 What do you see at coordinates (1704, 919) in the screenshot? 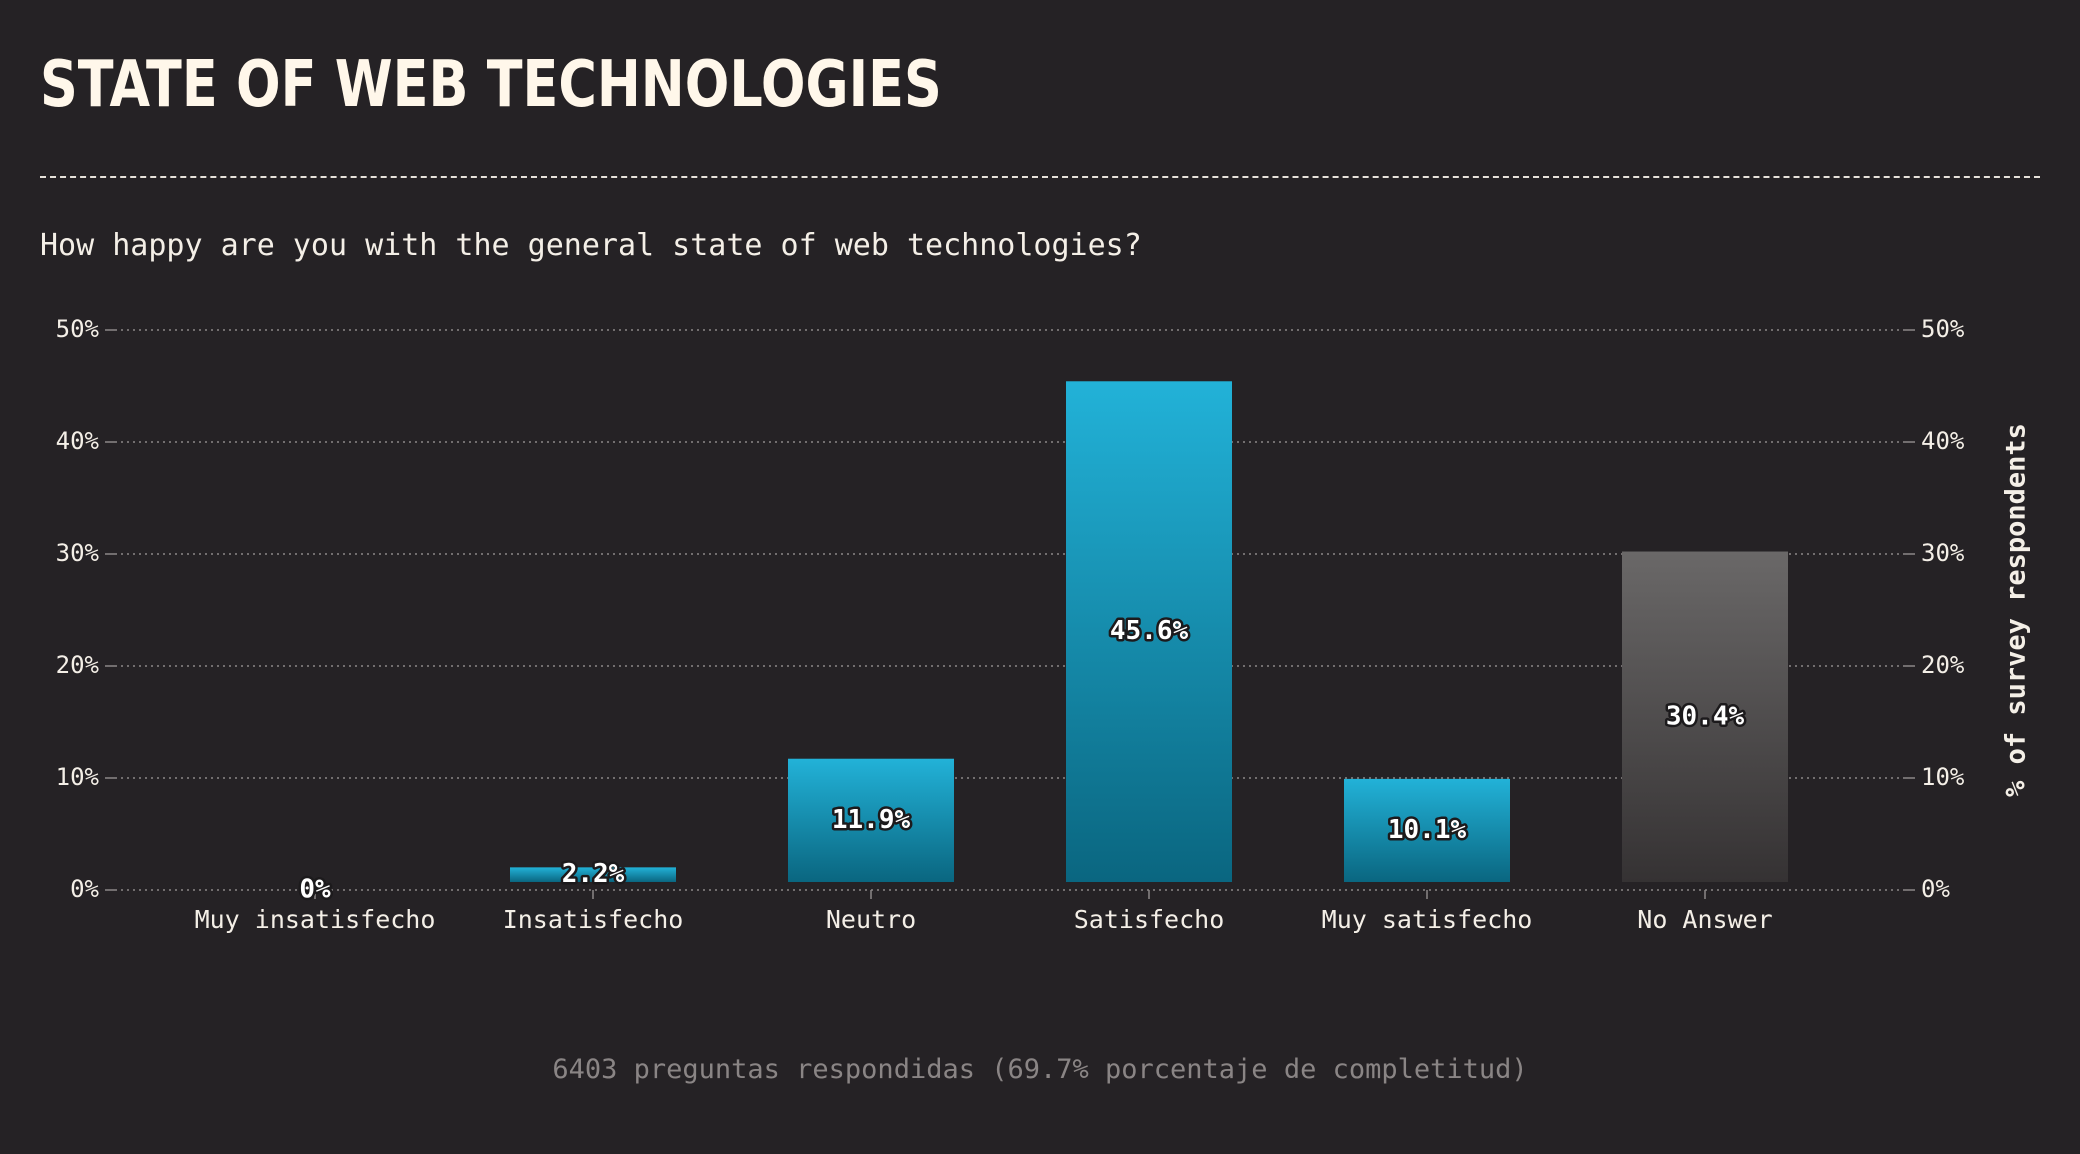
I see `x-tick-label: No Answer` at bounding box center [1704, 919].